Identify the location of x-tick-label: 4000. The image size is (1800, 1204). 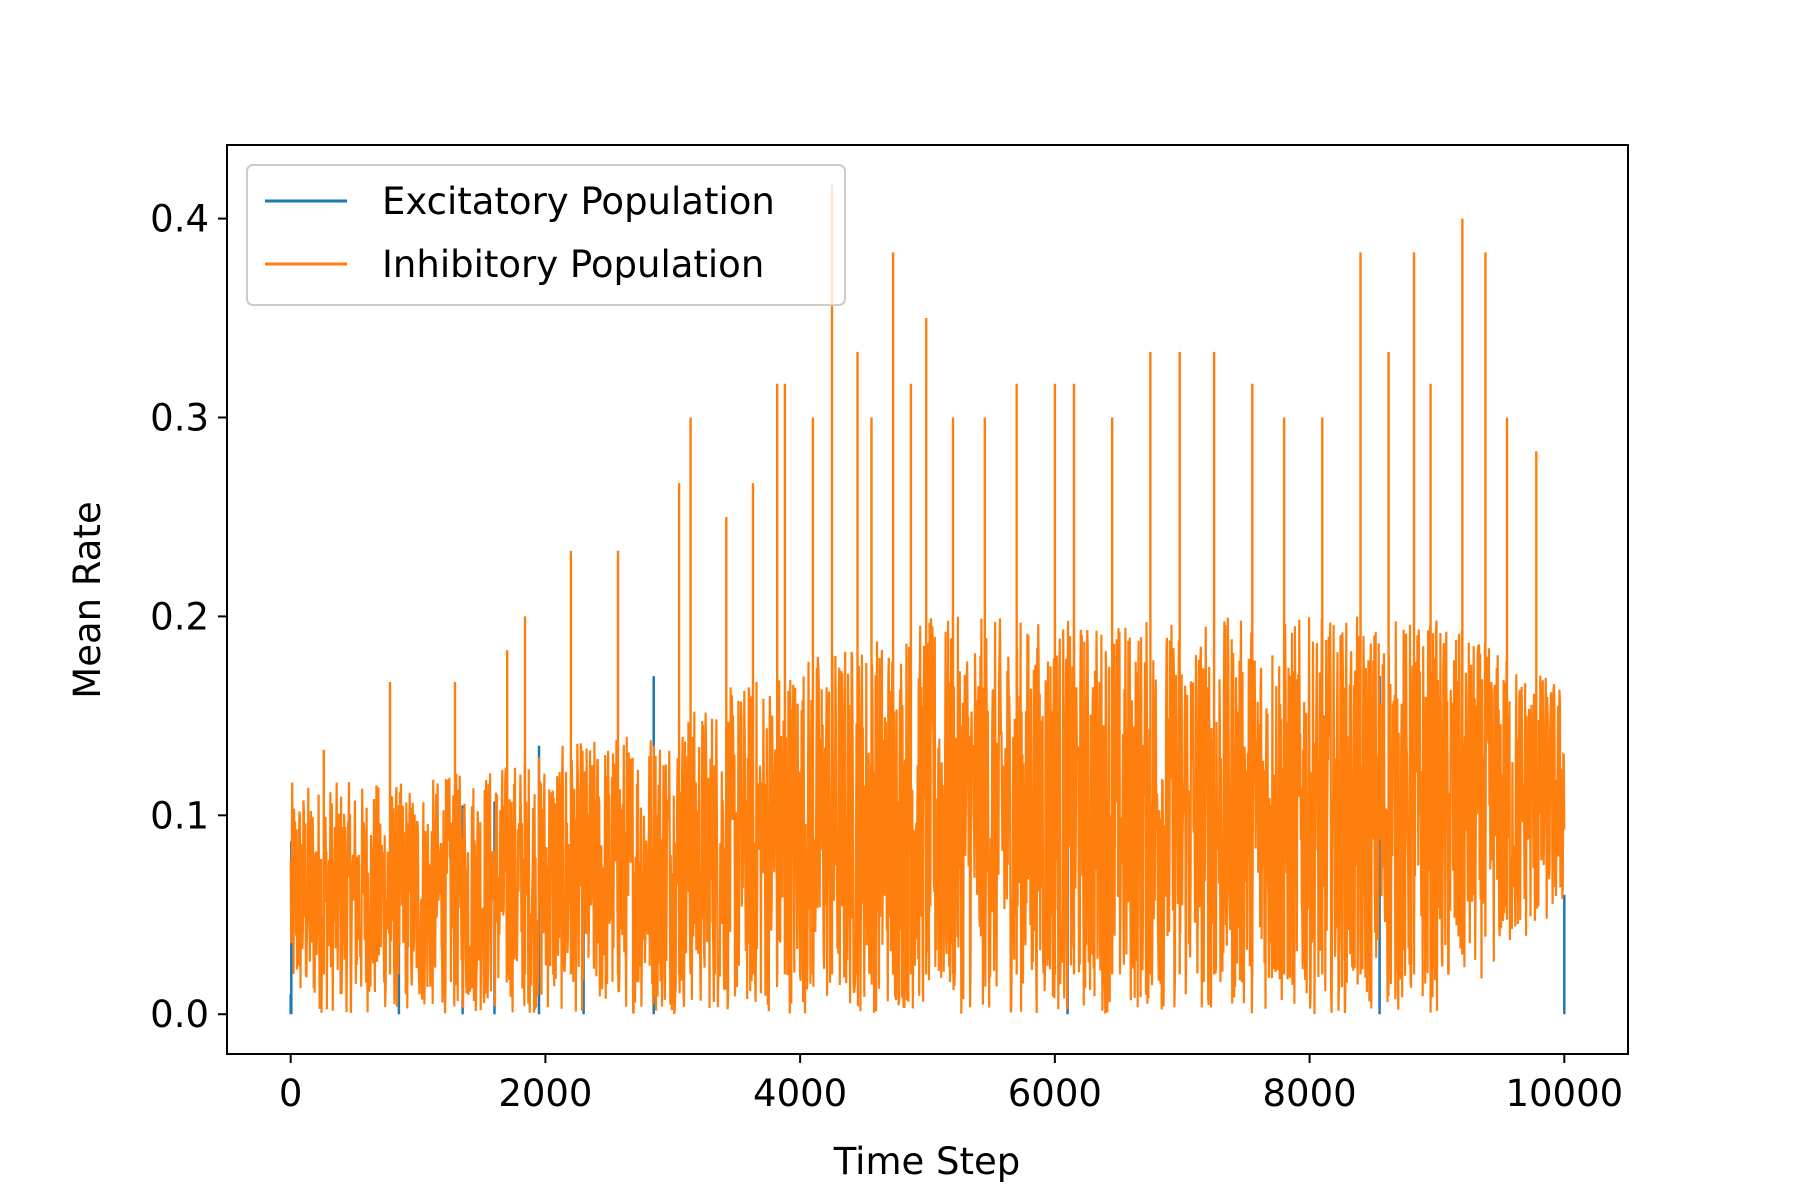
(800, 1093).